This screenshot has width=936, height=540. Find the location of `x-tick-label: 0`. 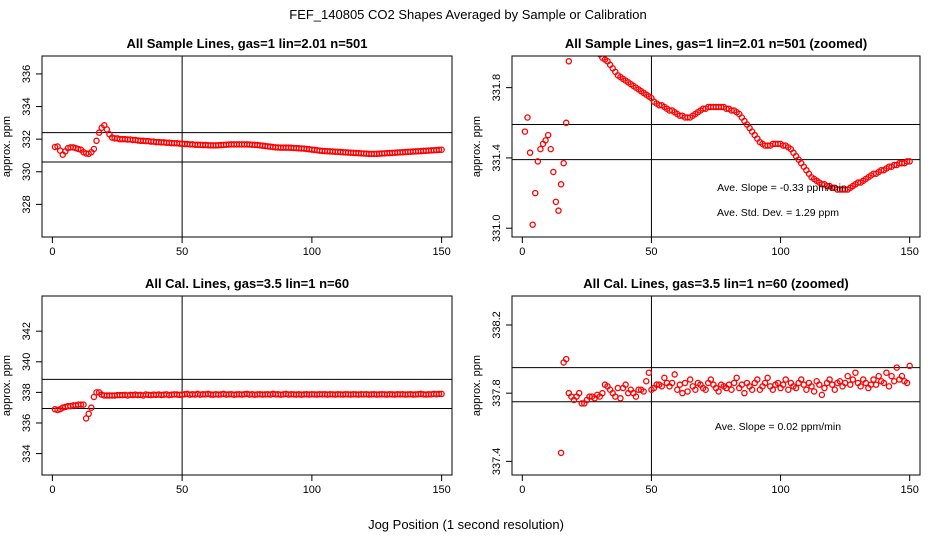

x-tick-label: 0 is located at coordinates (522, 252).